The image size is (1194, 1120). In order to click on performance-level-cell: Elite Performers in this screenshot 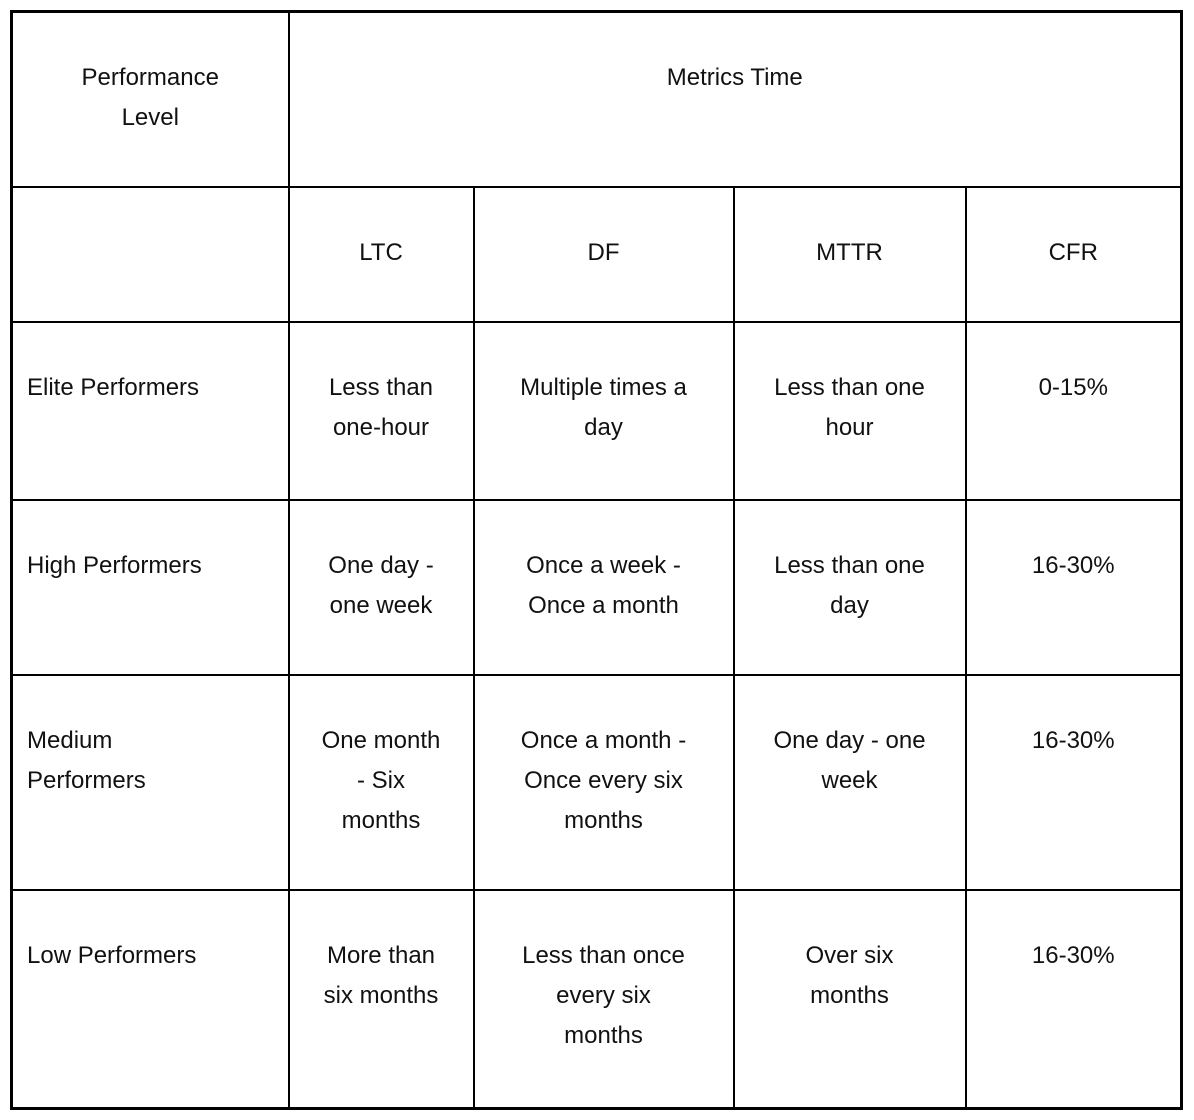, I will do `click(150, 410)`.